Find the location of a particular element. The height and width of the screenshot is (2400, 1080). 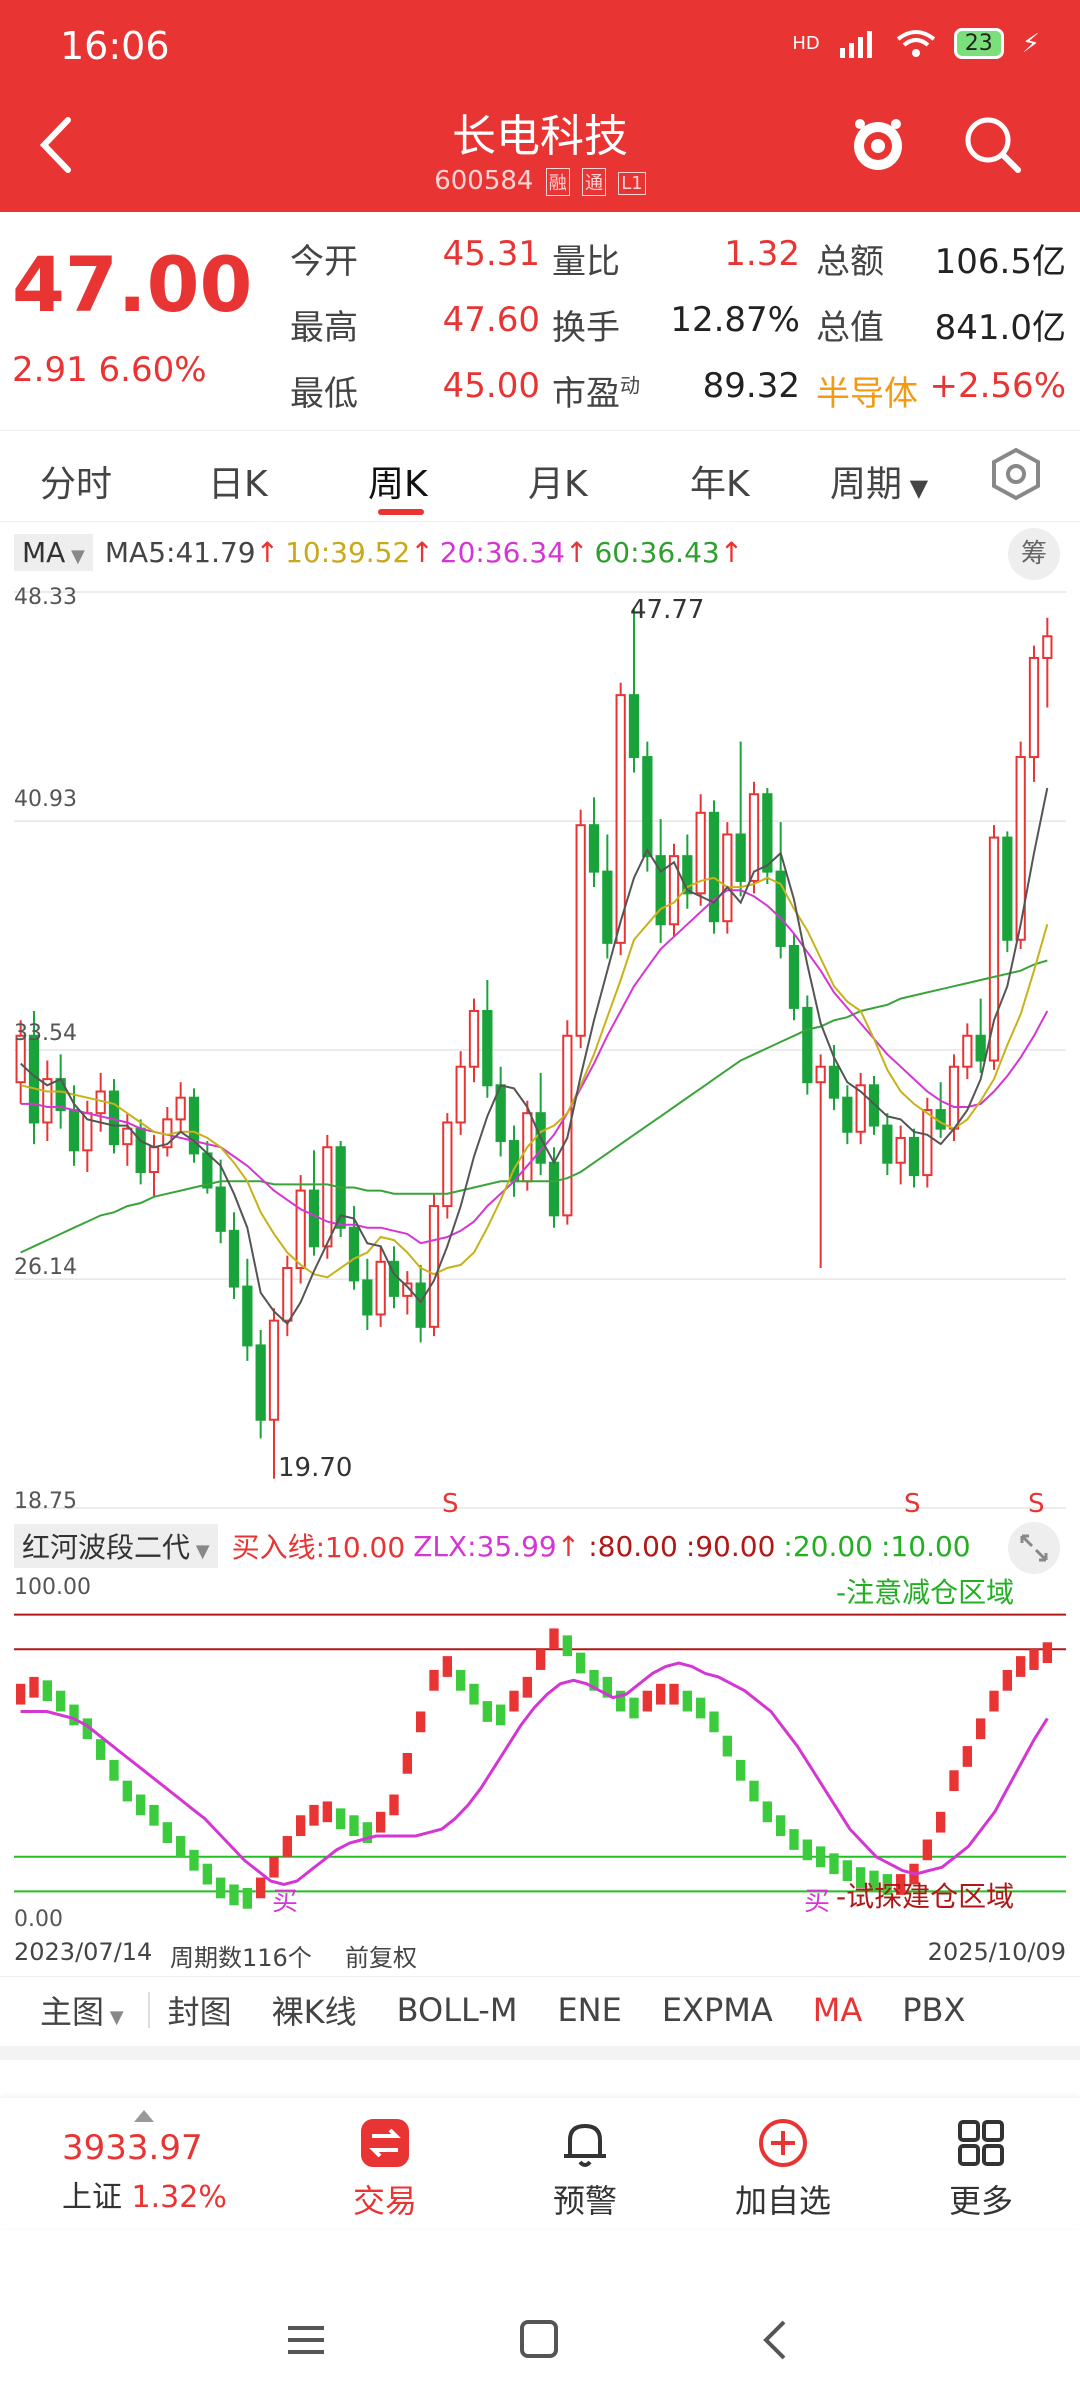

tab-naked-k: 裸K线 is located at coordinates (314, 2012).